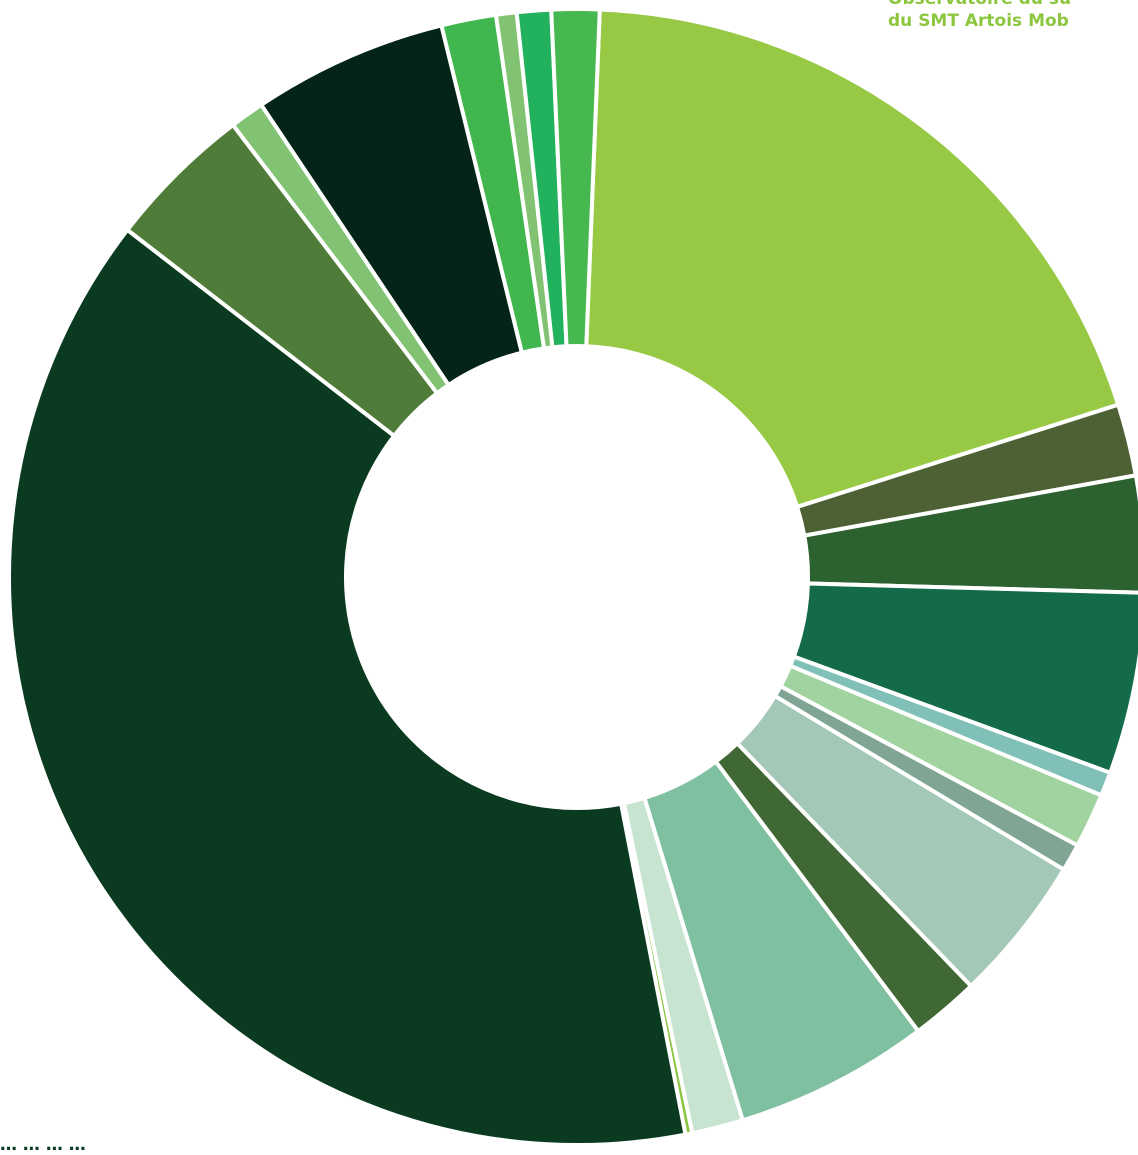  Describe the element at coordinates (978, 21) in the screenshot. I see `source-caption-line2: du SMT Artois Mob` at that location.